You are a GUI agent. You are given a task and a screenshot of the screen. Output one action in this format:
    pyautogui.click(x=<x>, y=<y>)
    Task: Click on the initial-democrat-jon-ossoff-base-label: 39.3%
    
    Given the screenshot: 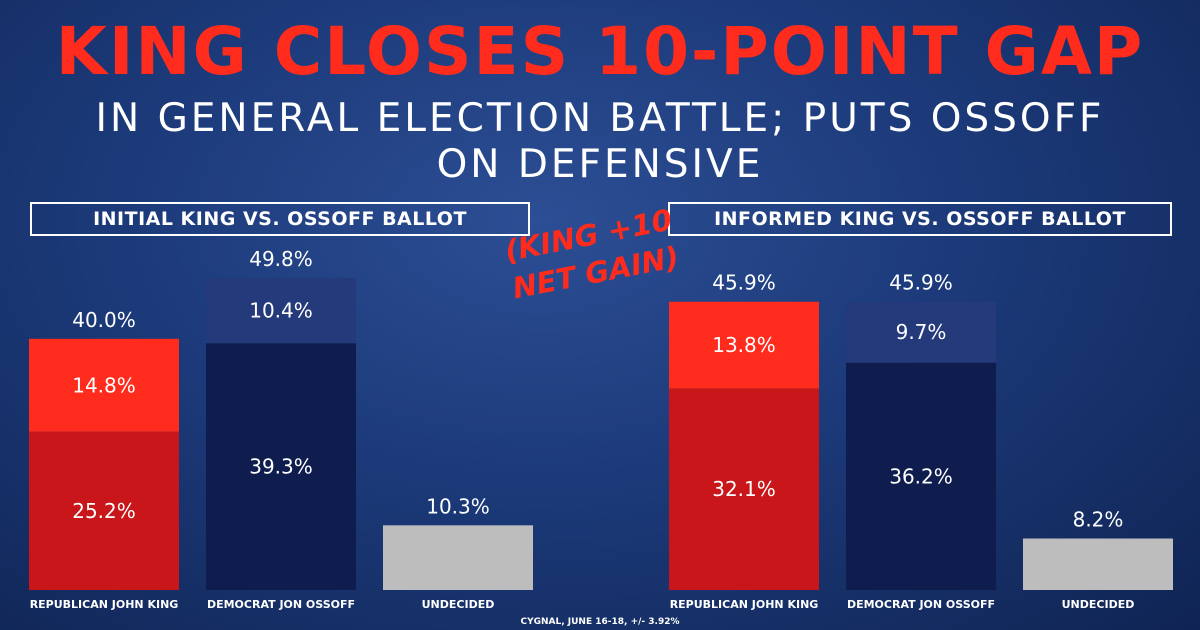 What is the action you would take?
    pyautogui.click(x=281, y=467)
    